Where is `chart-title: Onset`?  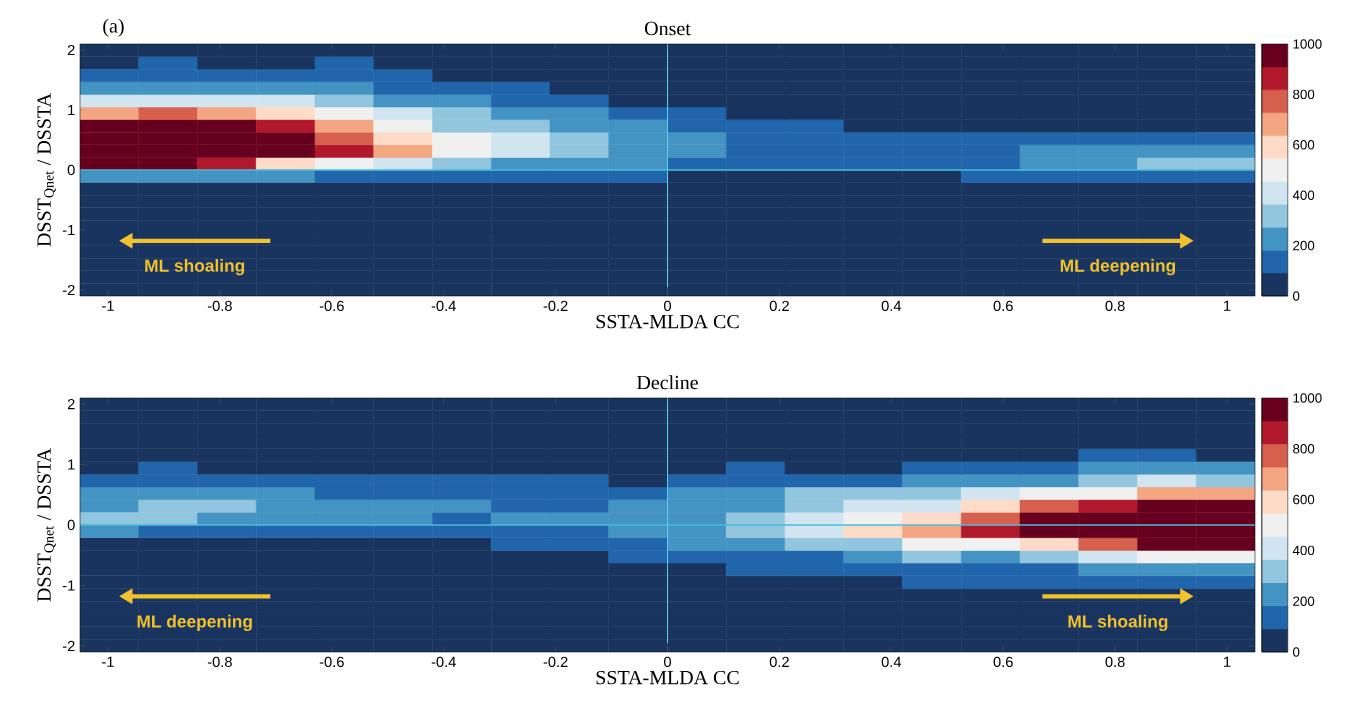
chart-title: Onset is located at coordinates (667, 28).